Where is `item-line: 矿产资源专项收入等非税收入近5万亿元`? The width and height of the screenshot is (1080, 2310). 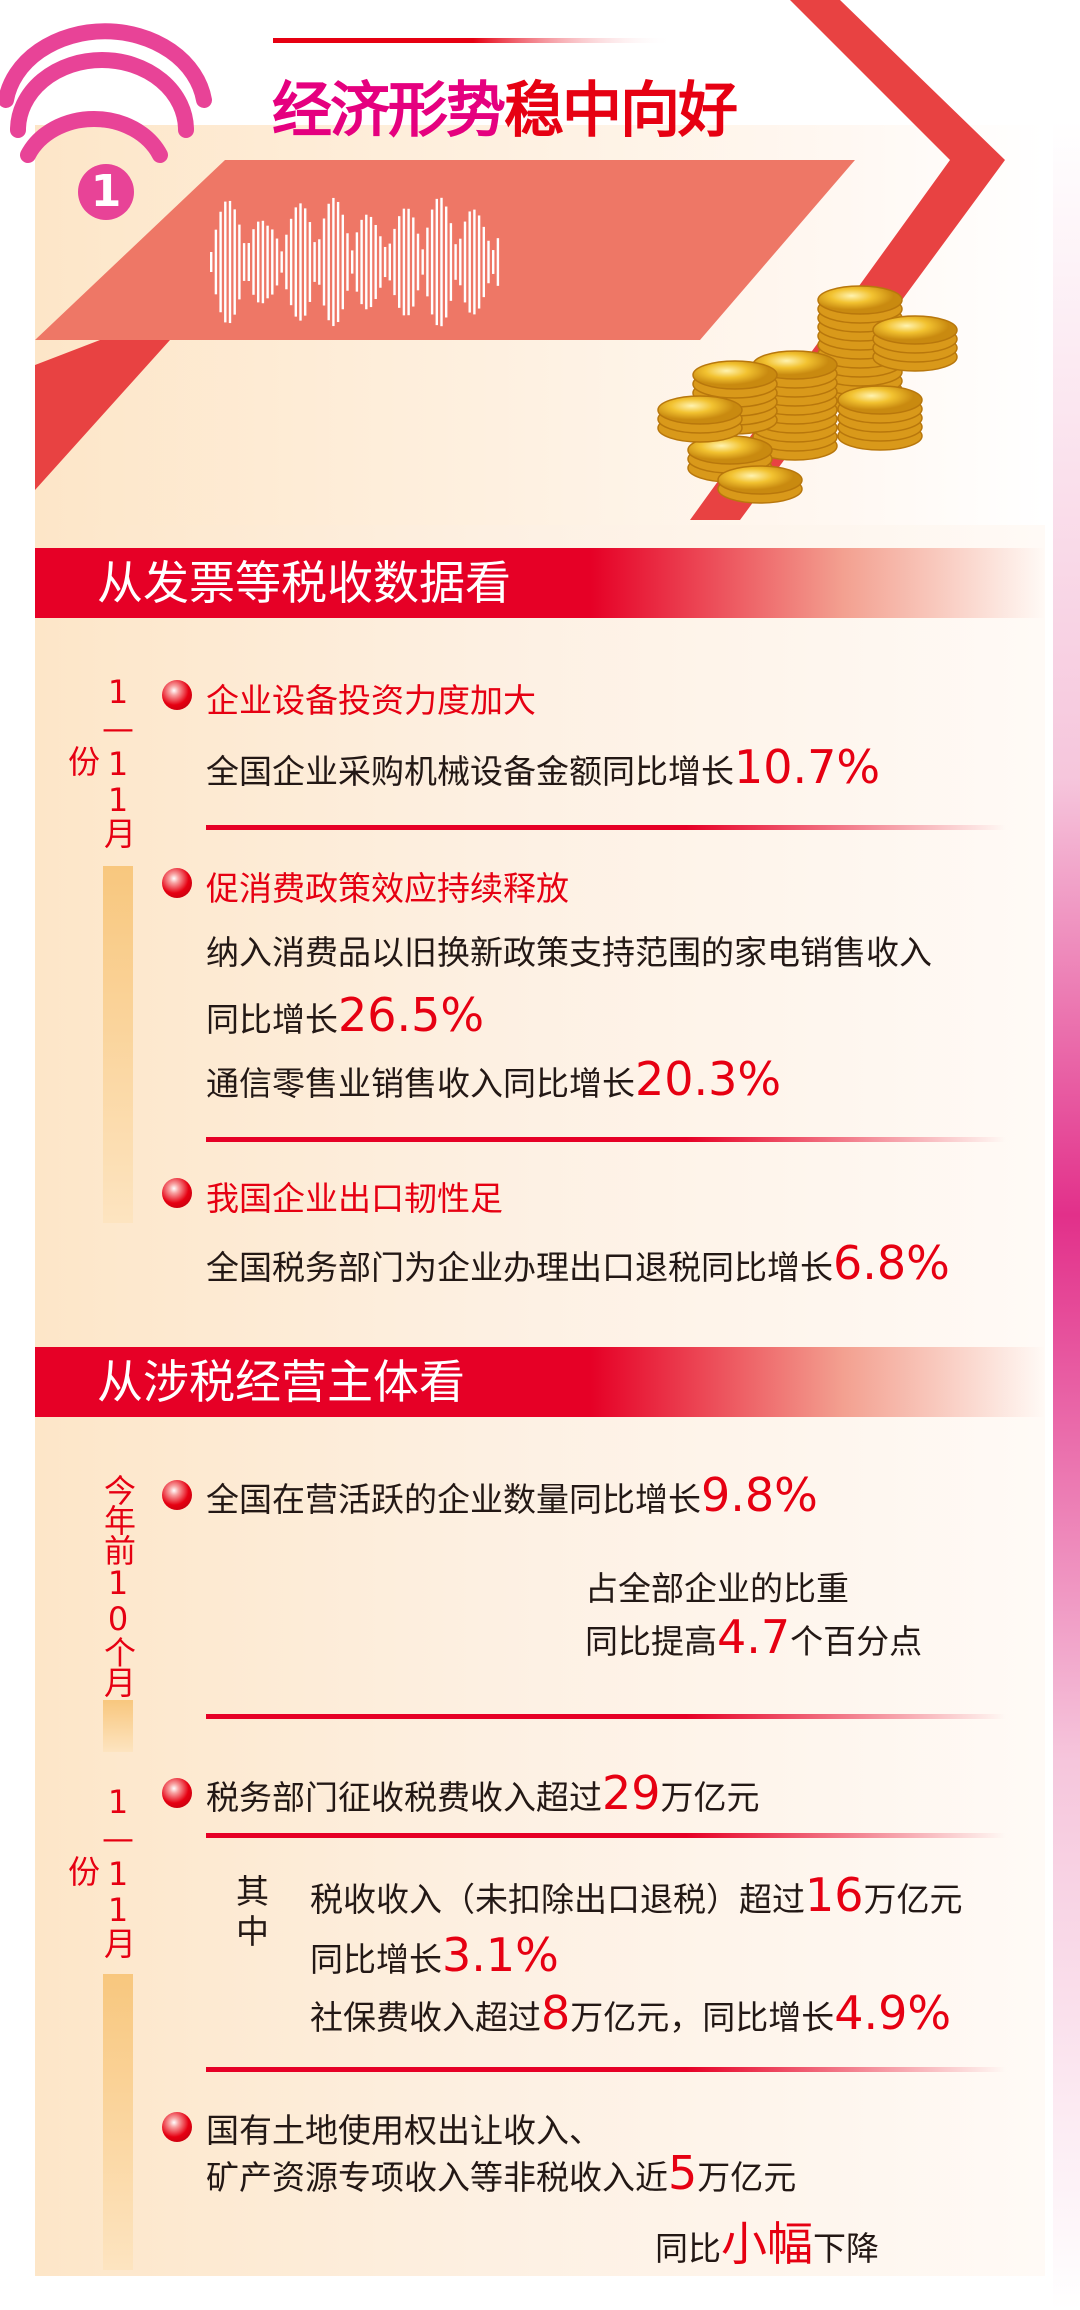 item-line: 矿产资源专项收入等非税收入近5万亿元 is located at coordinates (501, 2173).